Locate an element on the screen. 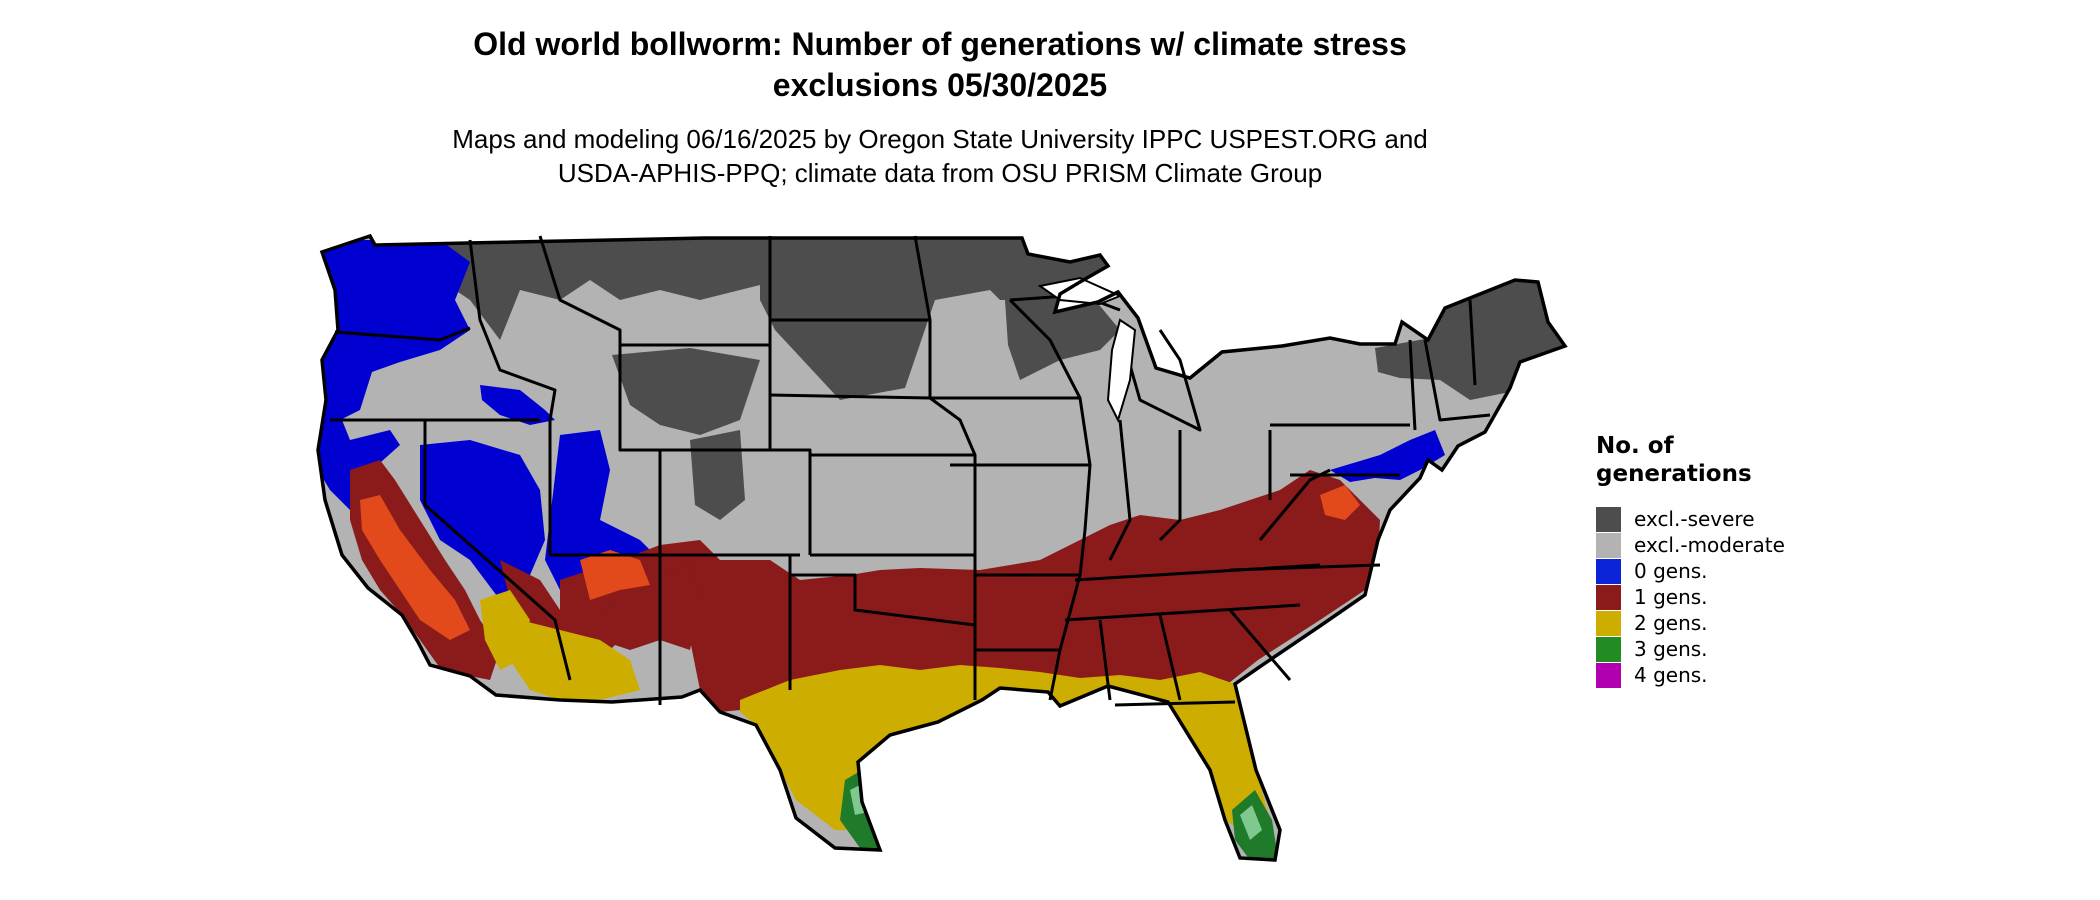  legend-item-1-gens: 1 gens. is located at coordinates (1706, 597).